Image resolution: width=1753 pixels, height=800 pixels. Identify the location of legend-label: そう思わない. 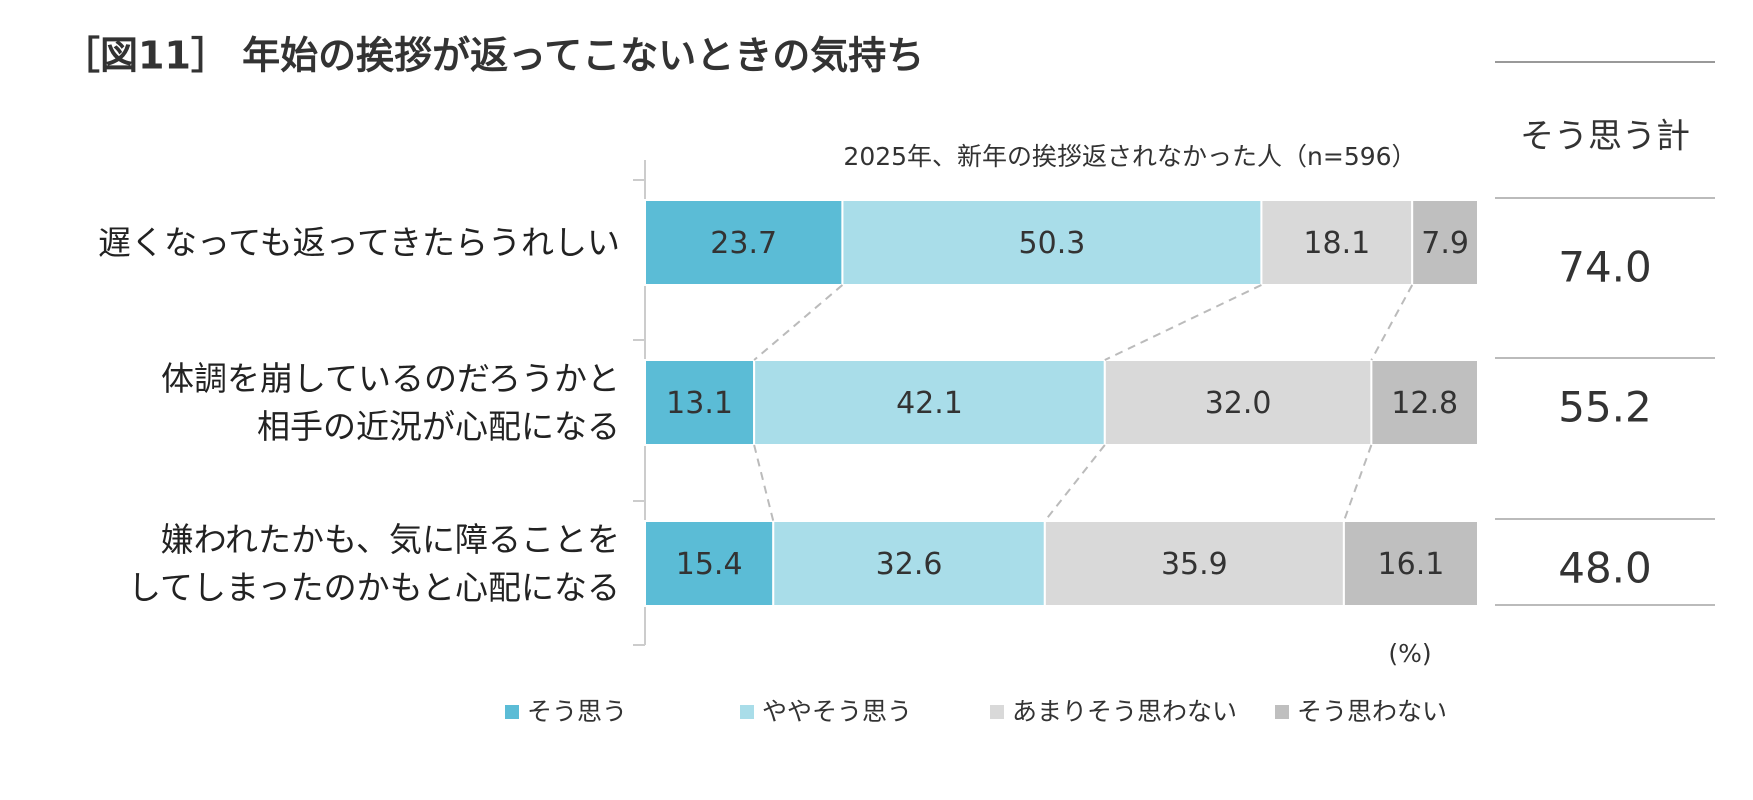
(1372, 711).